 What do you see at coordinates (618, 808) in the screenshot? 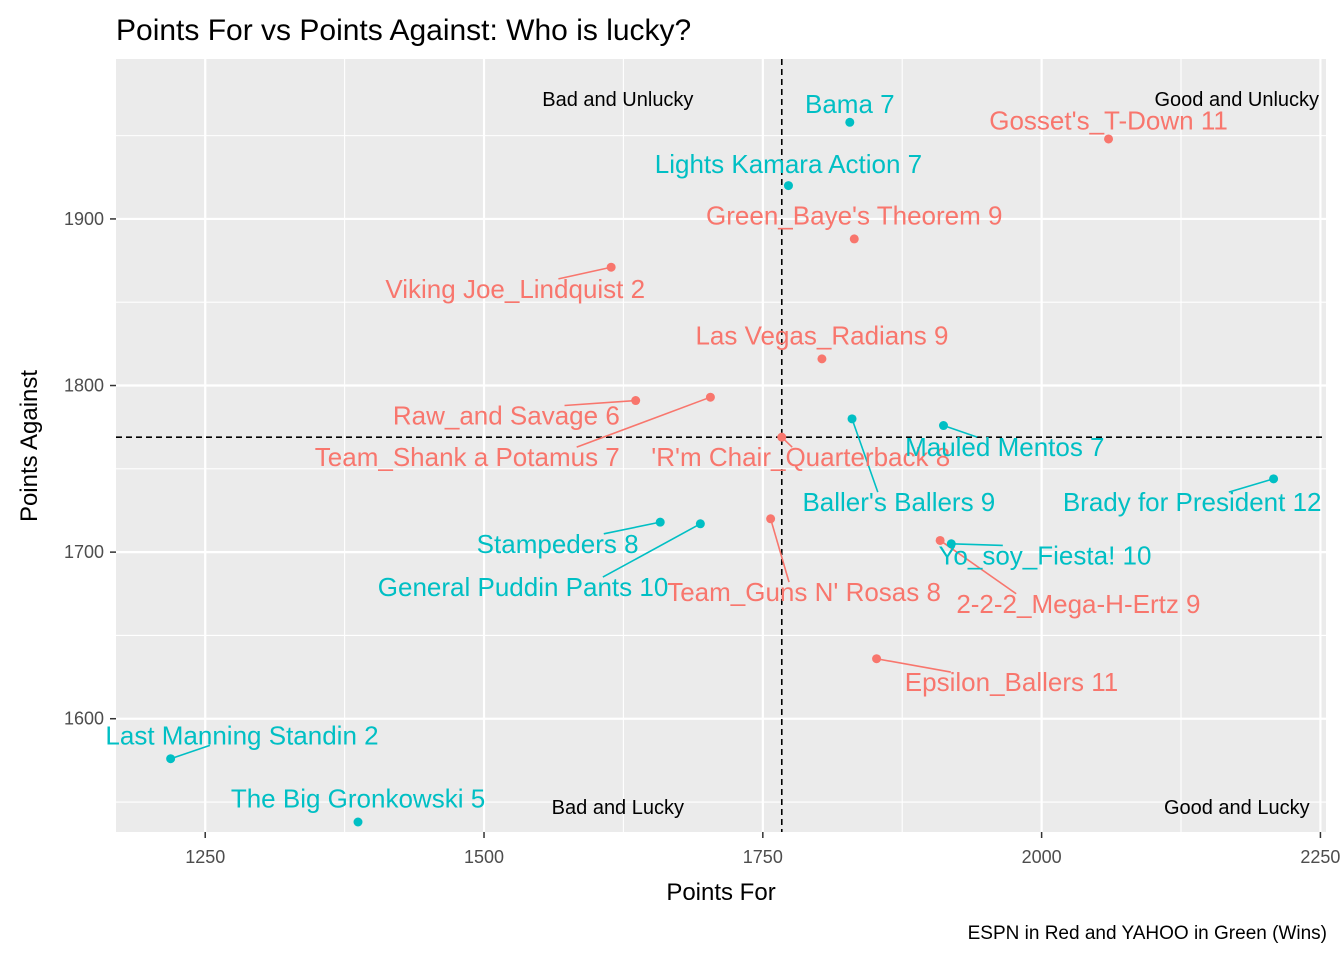
I see `quadrant-label: Bad and Lucky` at bounding box center [618, 808].